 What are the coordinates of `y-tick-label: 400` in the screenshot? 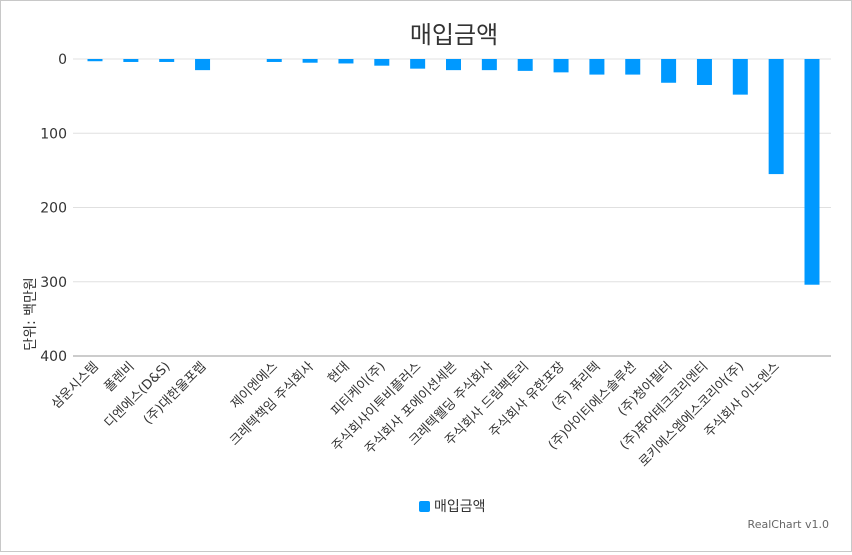 It's located at (53, 357).